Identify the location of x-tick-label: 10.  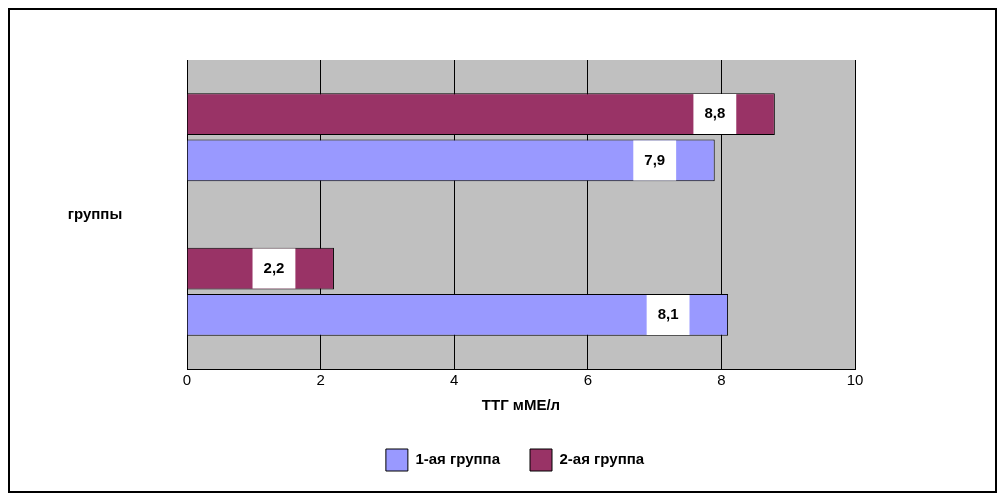
(855, 380).